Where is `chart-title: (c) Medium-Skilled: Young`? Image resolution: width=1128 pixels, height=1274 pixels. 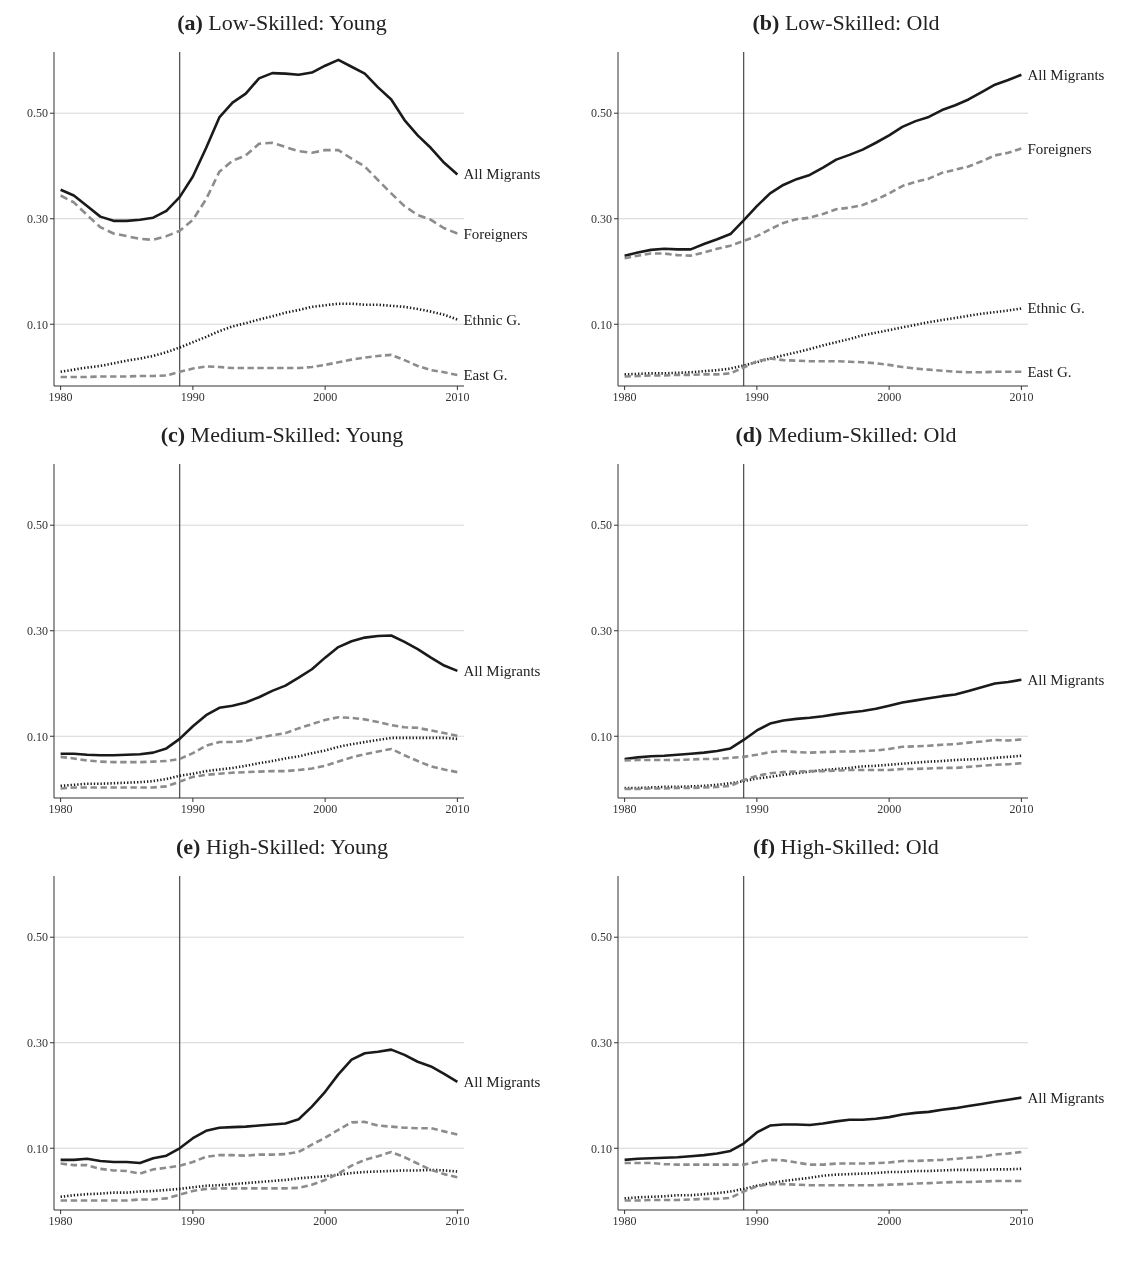 chart-title: (c) Medium-Skilled: Young is located at coordinates (282, 435).